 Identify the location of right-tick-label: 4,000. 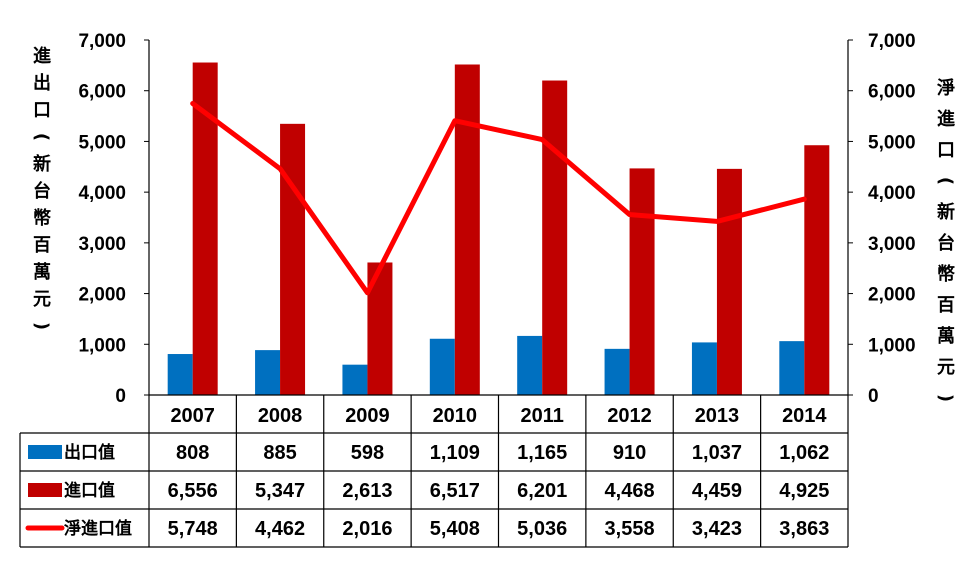
(892, 193).